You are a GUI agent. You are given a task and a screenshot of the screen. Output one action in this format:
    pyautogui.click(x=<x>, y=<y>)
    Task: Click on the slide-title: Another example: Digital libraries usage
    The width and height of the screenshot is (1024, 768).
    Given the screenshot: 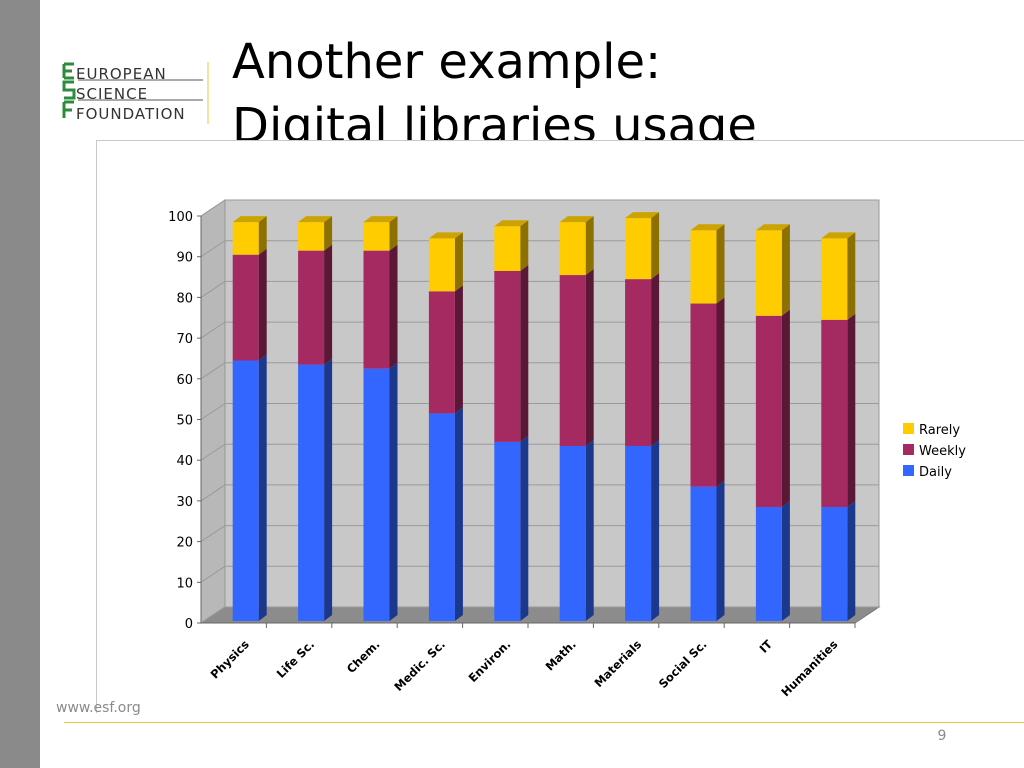 What is the action you would take?
    pyautogui.click(x=494, y=94)
    